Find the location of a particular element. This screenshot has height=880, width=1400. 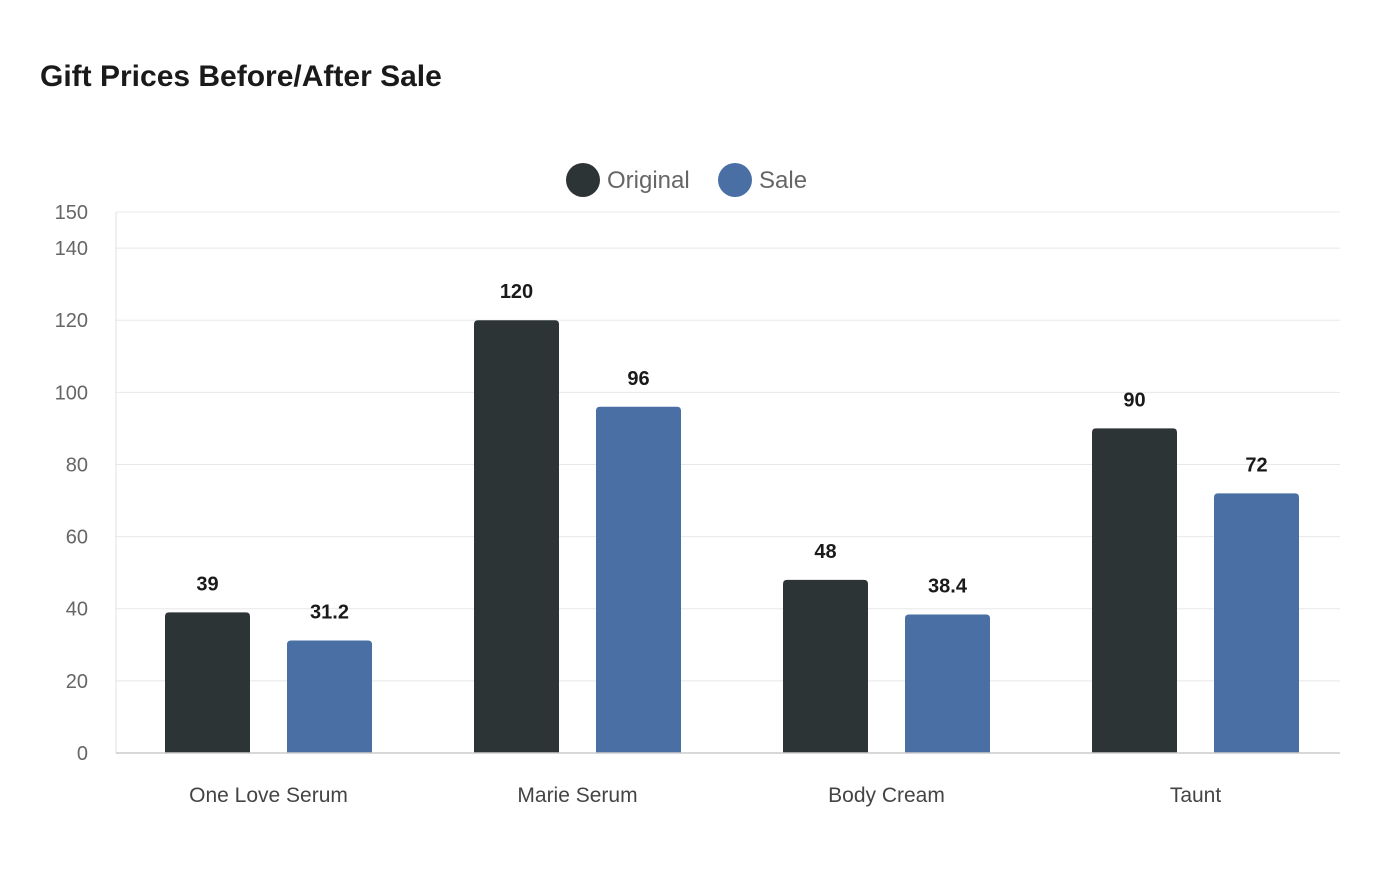

data-label: 90 is located at coordinates (1134, 400).